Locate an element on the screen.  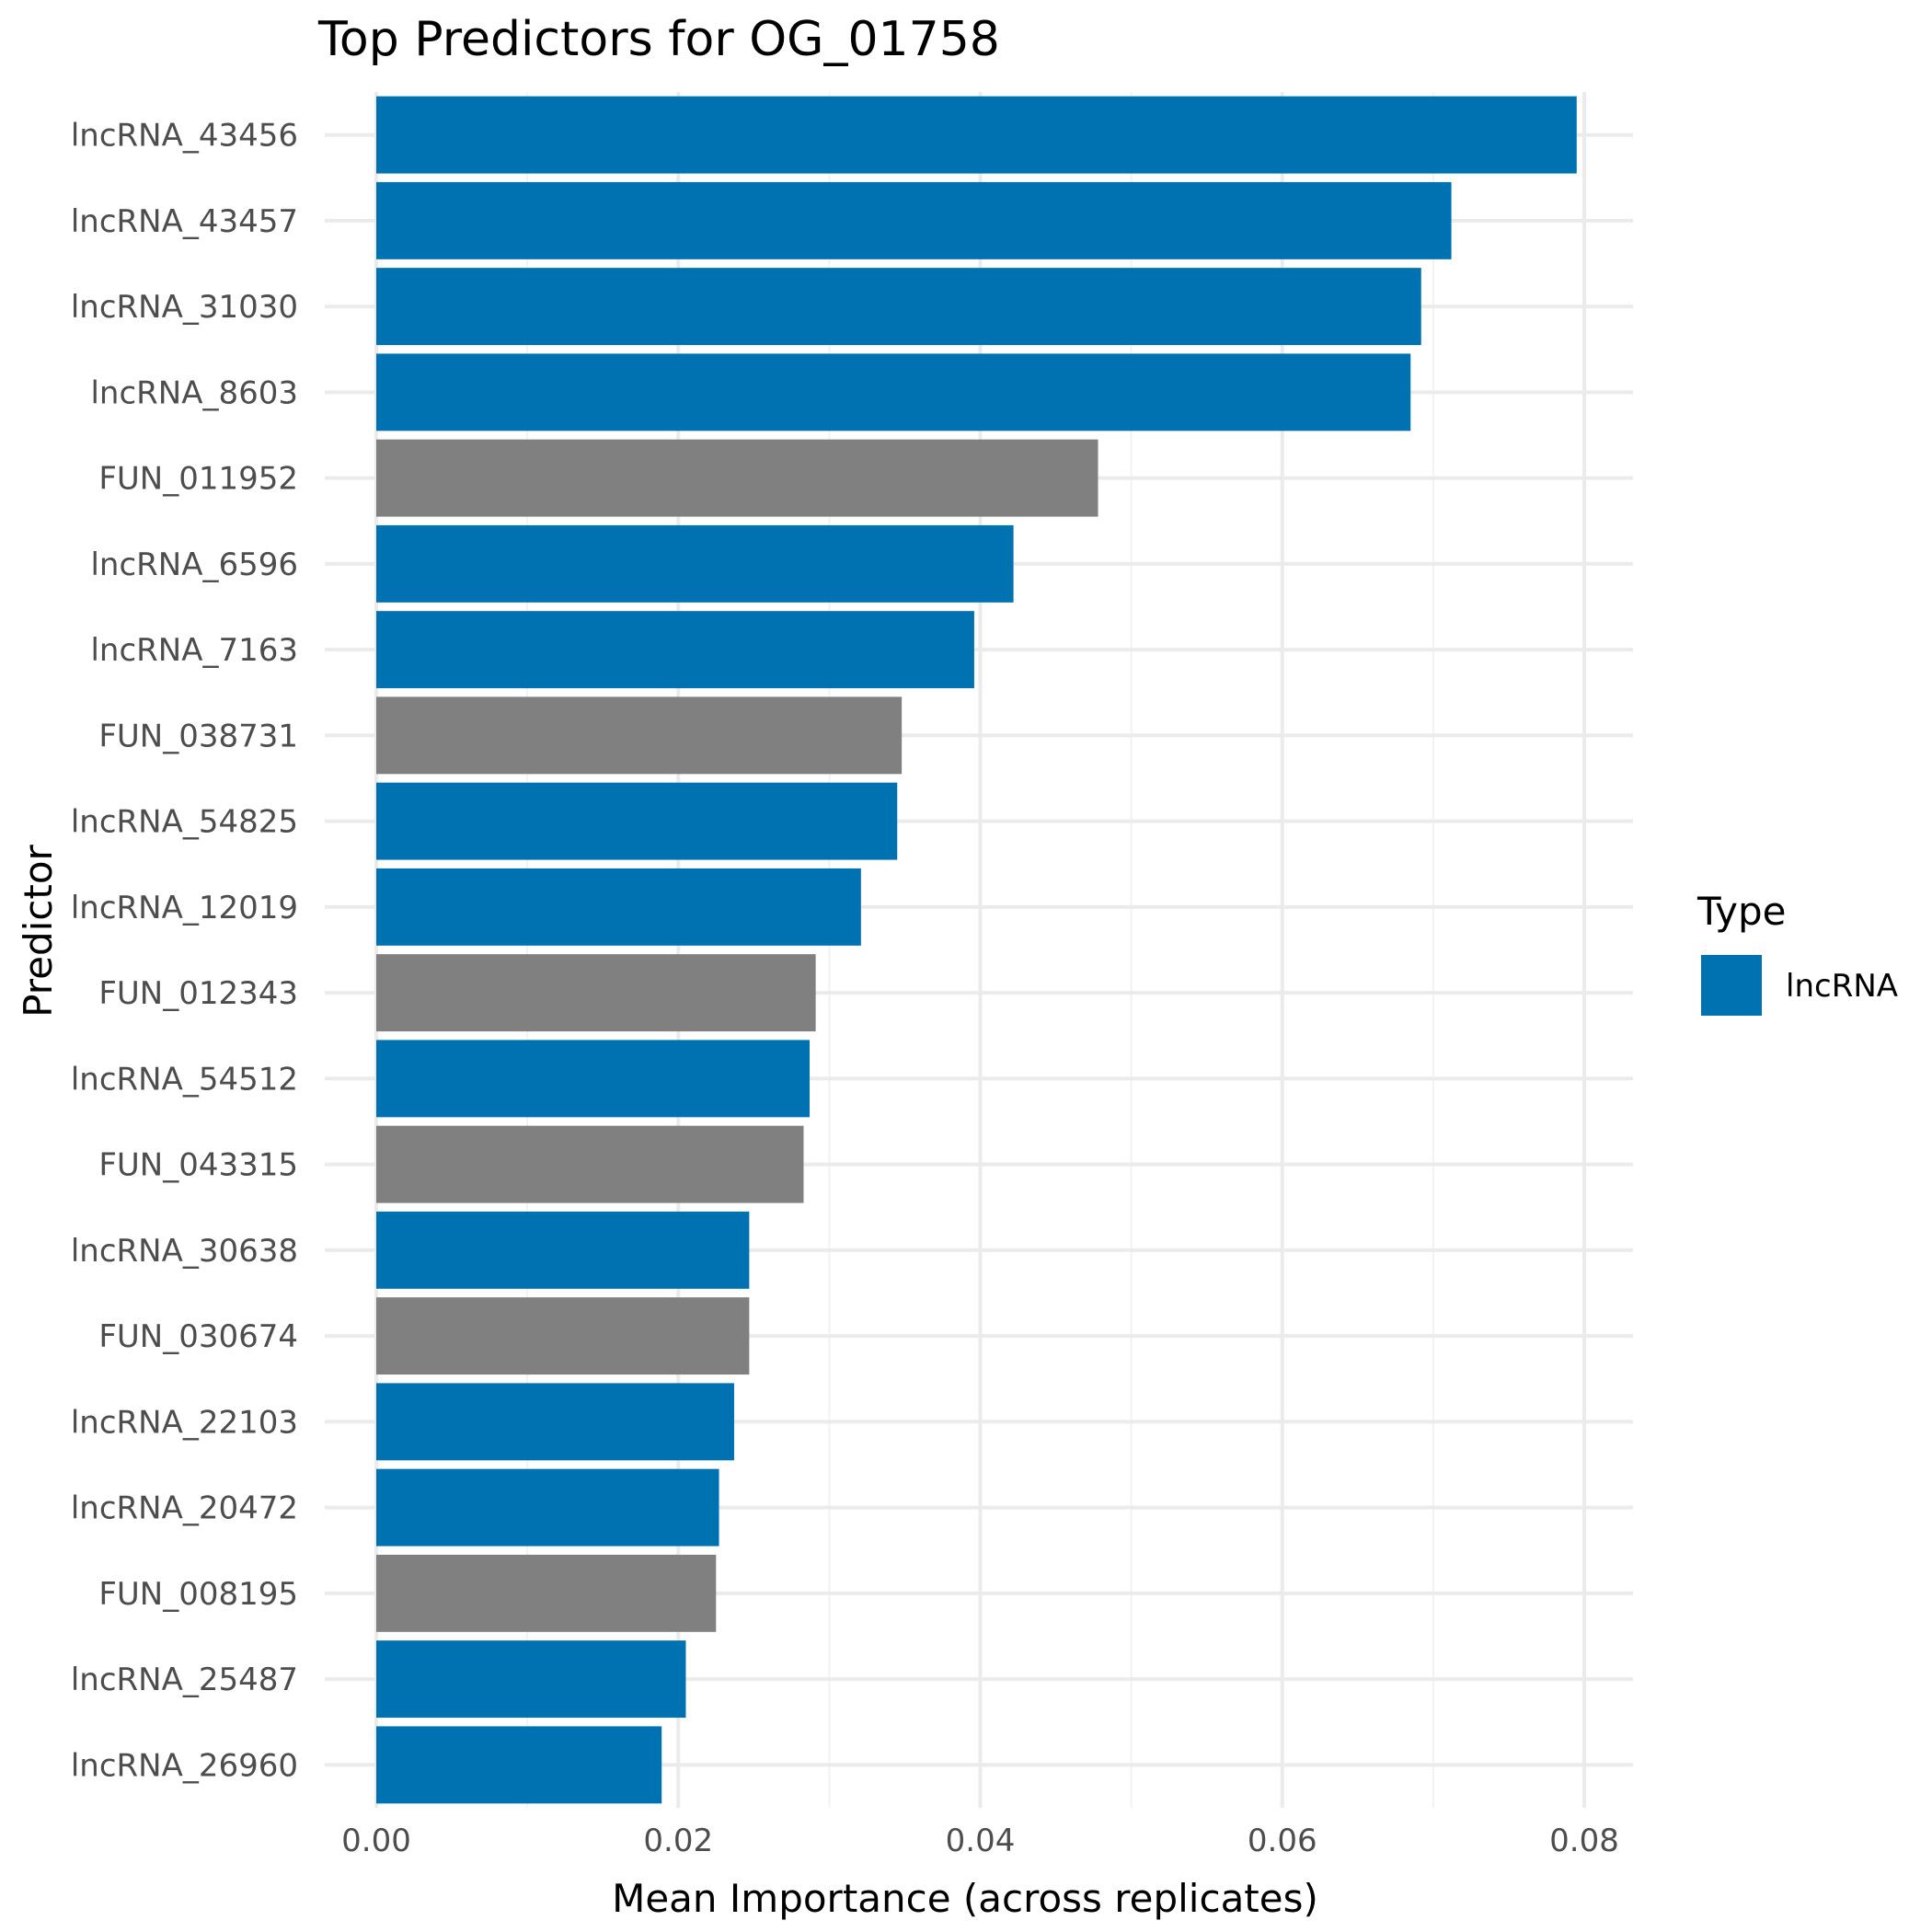
y-tick-label: lncRNA_12019 is located at coordinates (184, 908).